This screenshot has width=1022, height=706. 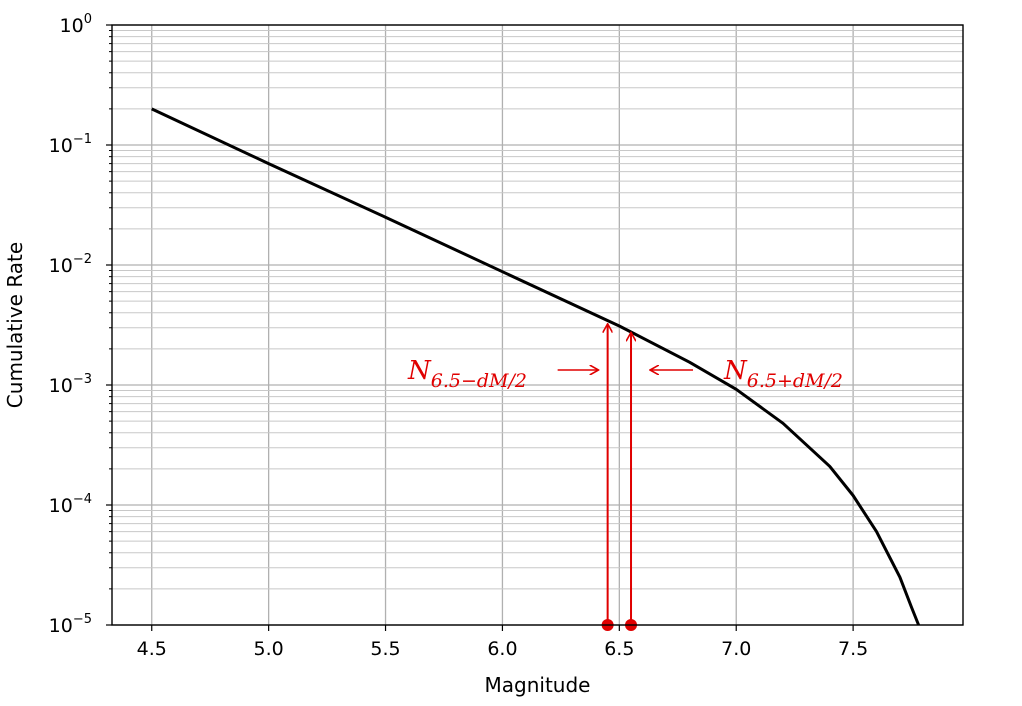 What do you see at coordinates (479, 381) in the screenshot?
I see `annotation-subscript: 6.5−dM/2` at bounding box center [479, 381].